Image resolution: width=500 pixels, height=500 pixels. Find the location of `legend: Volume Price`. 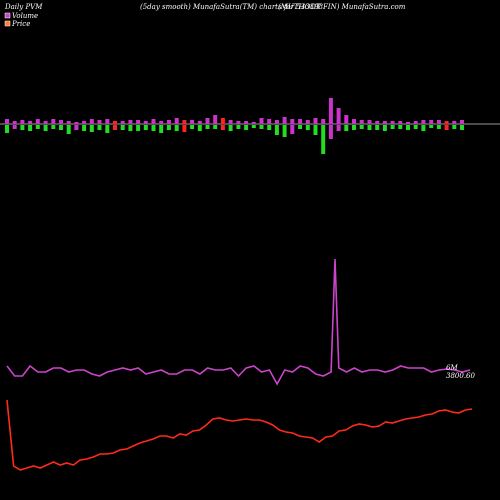

legend: Volume Price is located at coordinates (21, 20).